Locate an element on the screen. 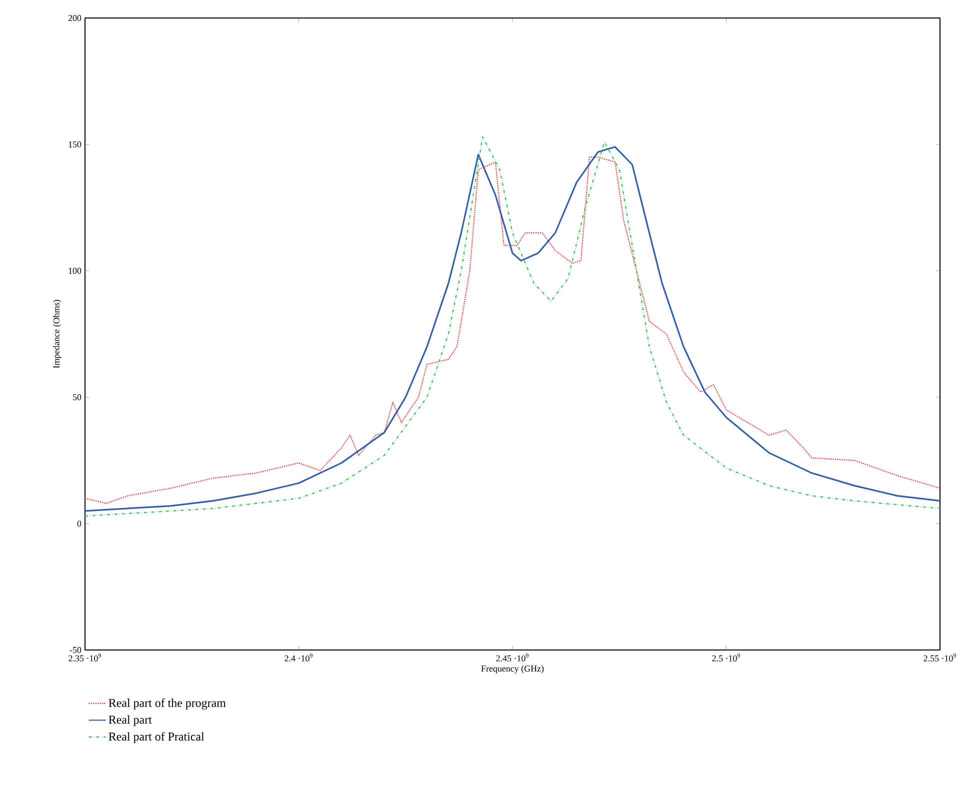 The width and height of the screenshot is (978, 794). legend-label: Real part of the program is located at coordinates (167, 704).